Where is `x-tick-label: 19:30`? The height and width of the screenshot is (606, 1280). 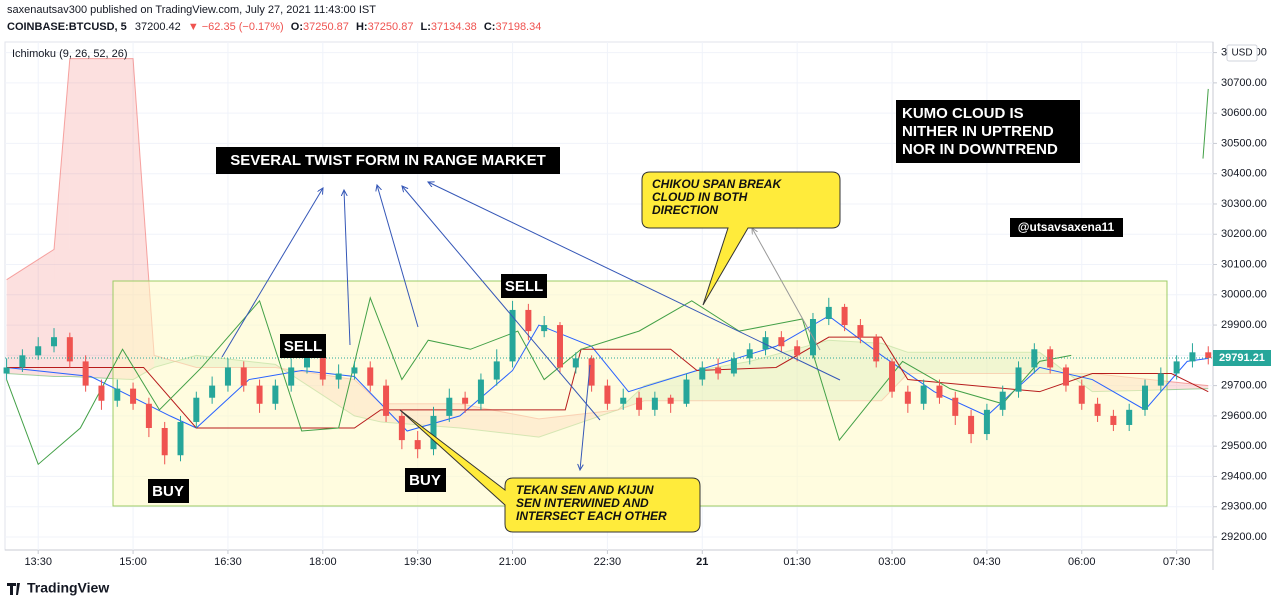
x-tick-label: 19:30 is located at coordinates (418, 562).